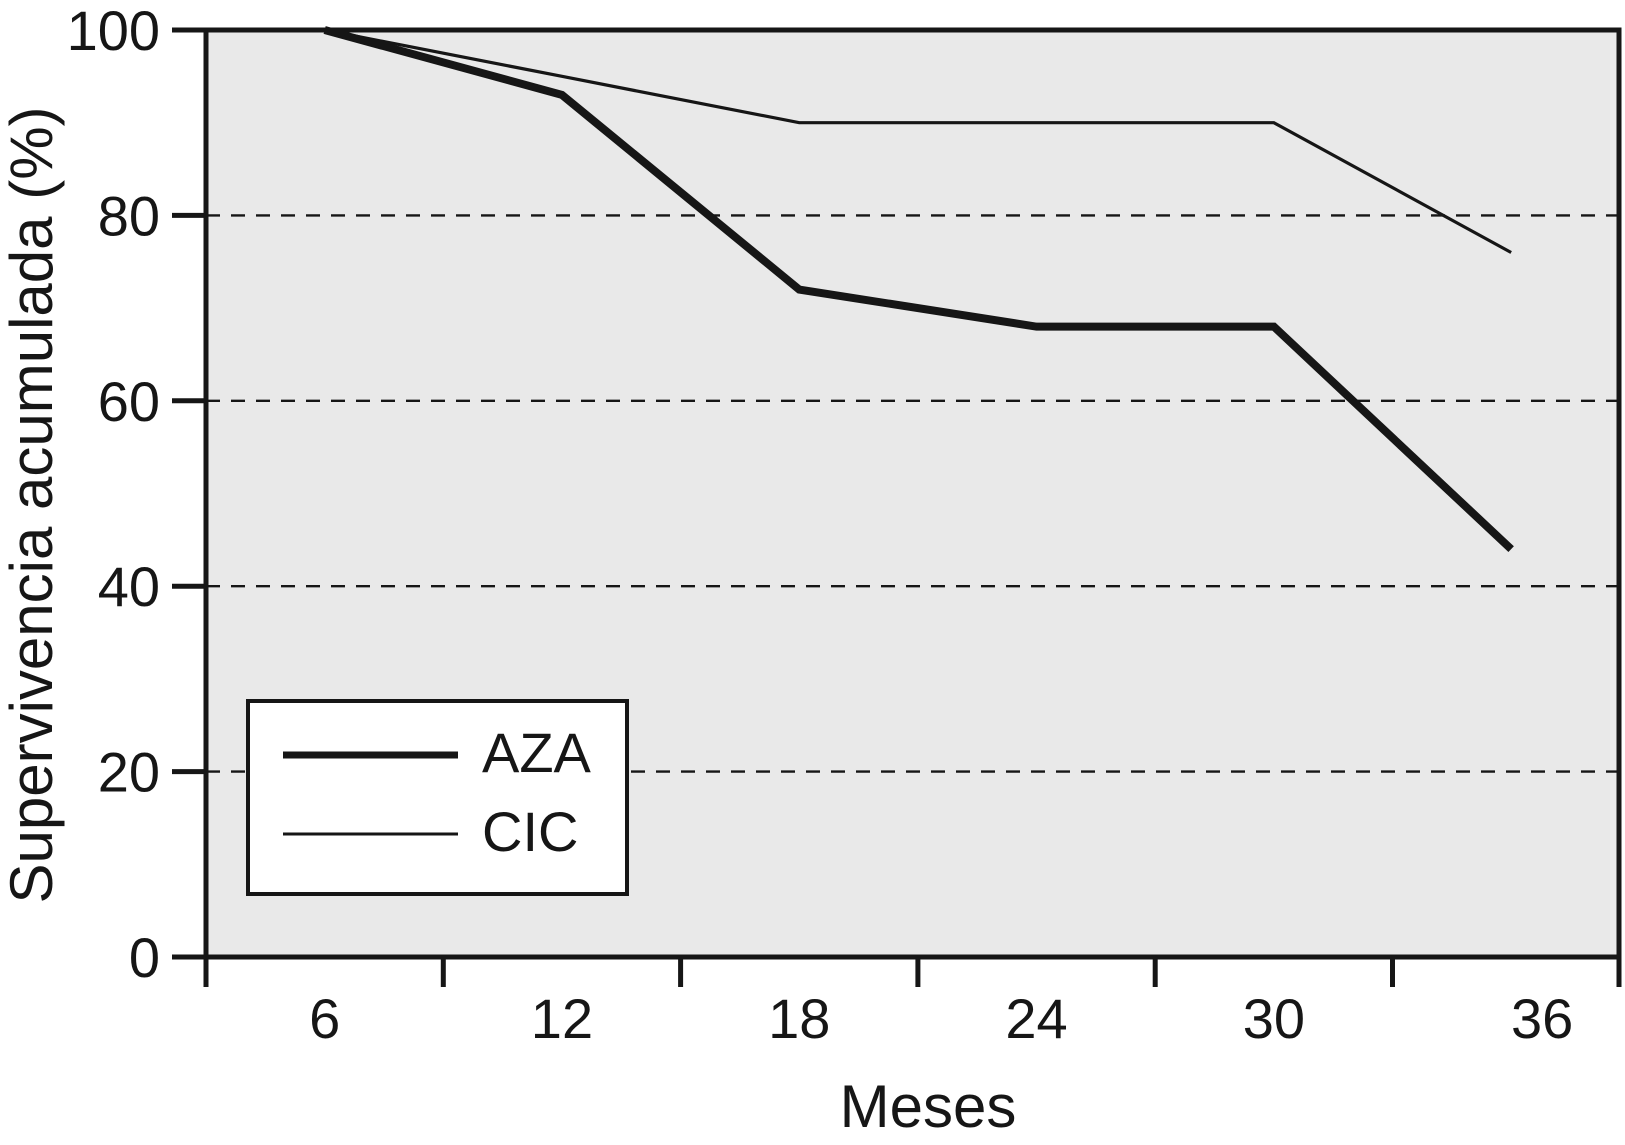 The image size is (1625, 1145). I want to click on x-axis-ticks: 6 12 18 24 30 36, so click(912, 1003).